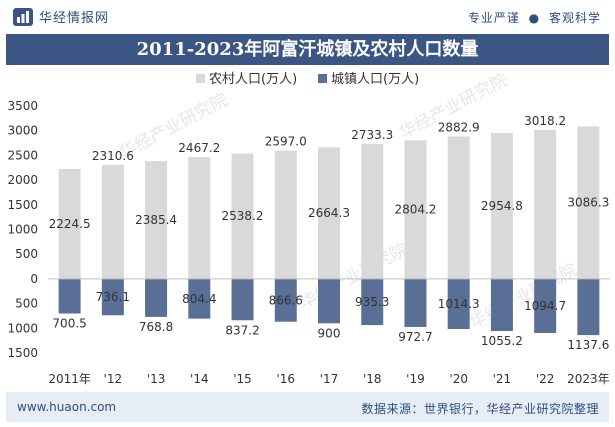 This screenshot has height=427, width=615. What do you see at coordinates (372, 379) in the screenshot?
I see `x-tick-label: '18` at bounding box center [372, 379].